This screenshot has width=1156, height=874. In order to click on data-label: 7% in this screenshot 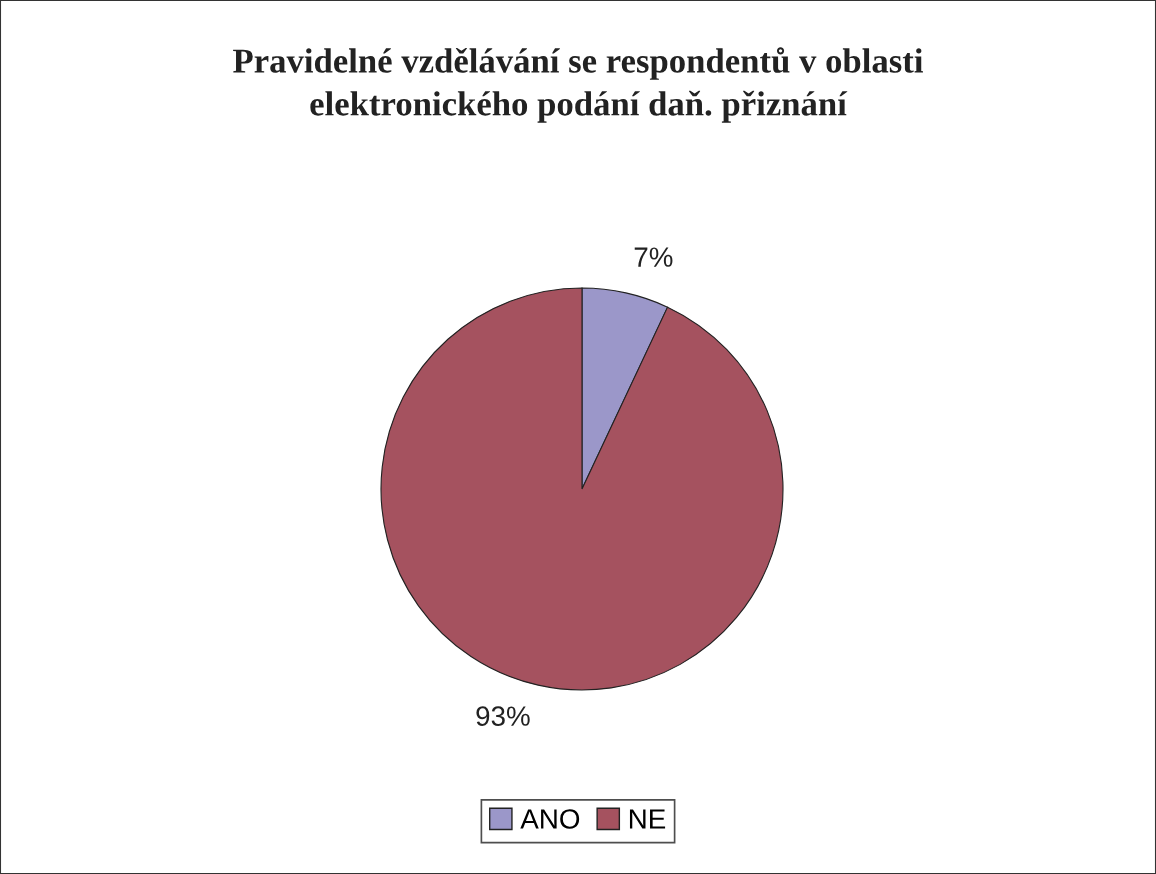, I will do `click(653, 257)`.